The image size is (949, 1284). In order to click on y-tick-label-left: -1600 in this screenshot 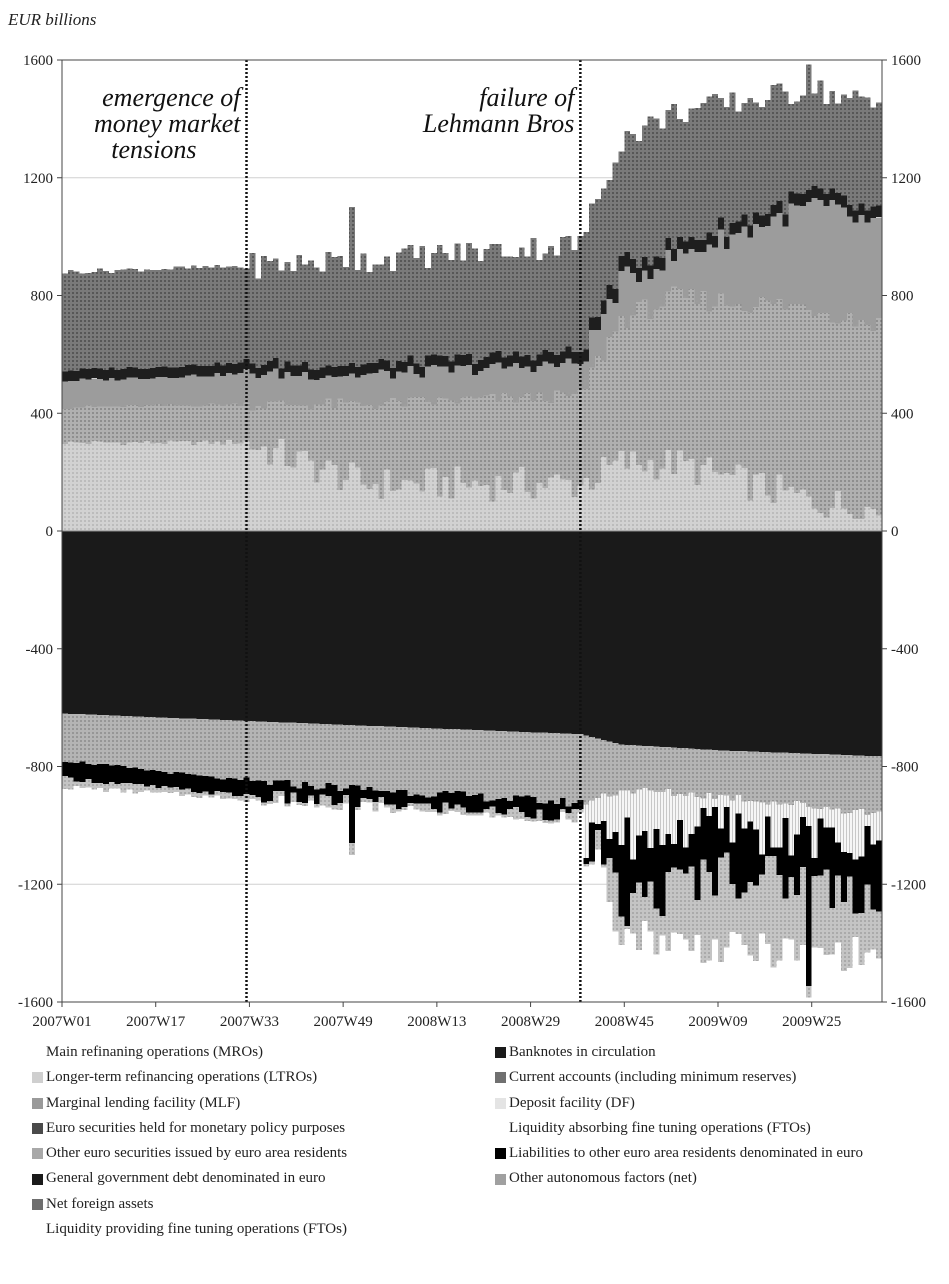, I will do `click(35, 1003)`.